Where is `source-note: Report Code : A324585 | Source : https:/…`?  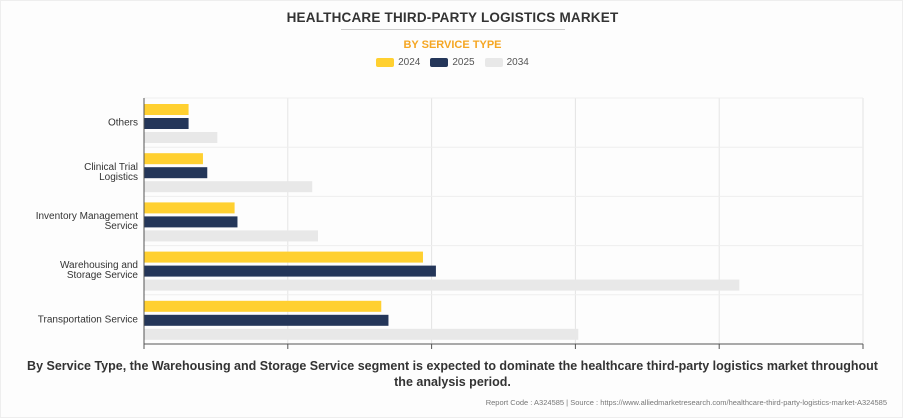 source-note: Report Code : A324585 | Source : https:/… is located at coordinates (686, 402).